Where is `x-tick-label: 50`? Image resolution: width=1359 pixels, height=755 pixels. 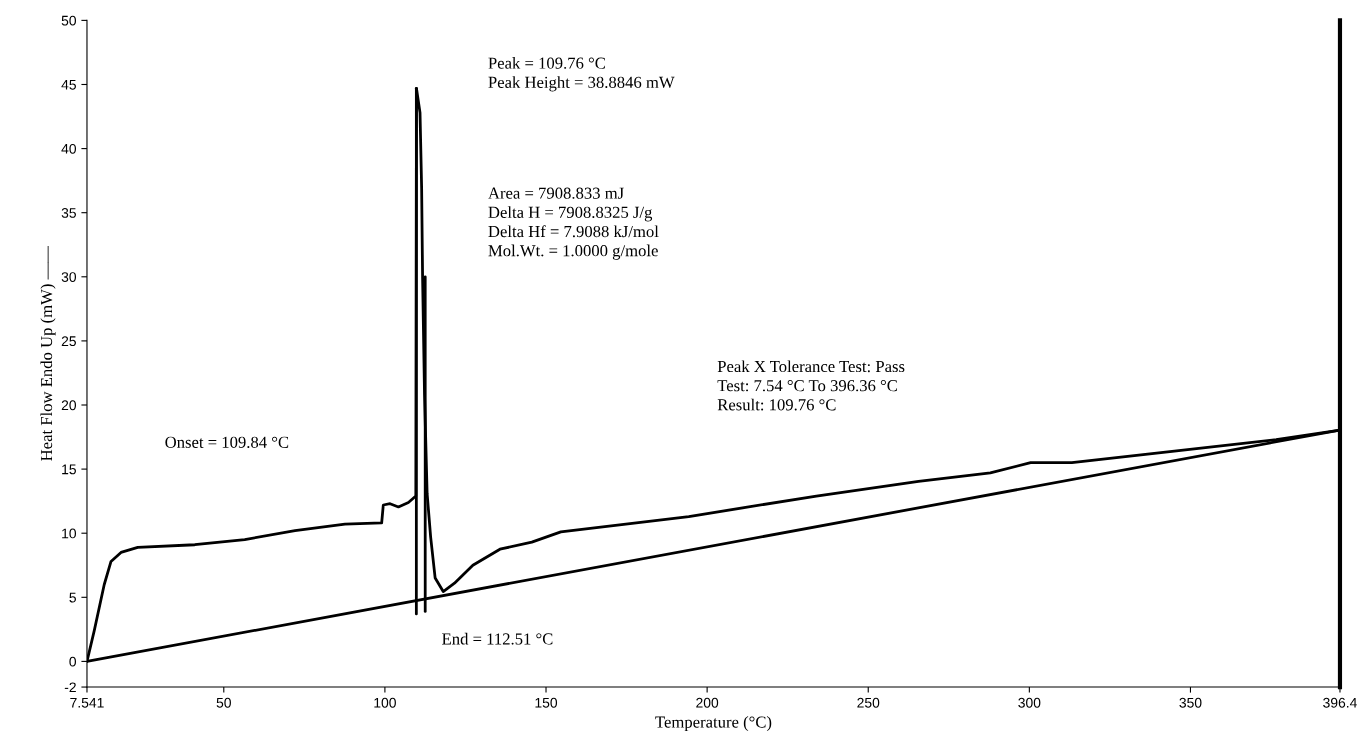 x-tick-label: 50 is located at coordinates (223, 702).